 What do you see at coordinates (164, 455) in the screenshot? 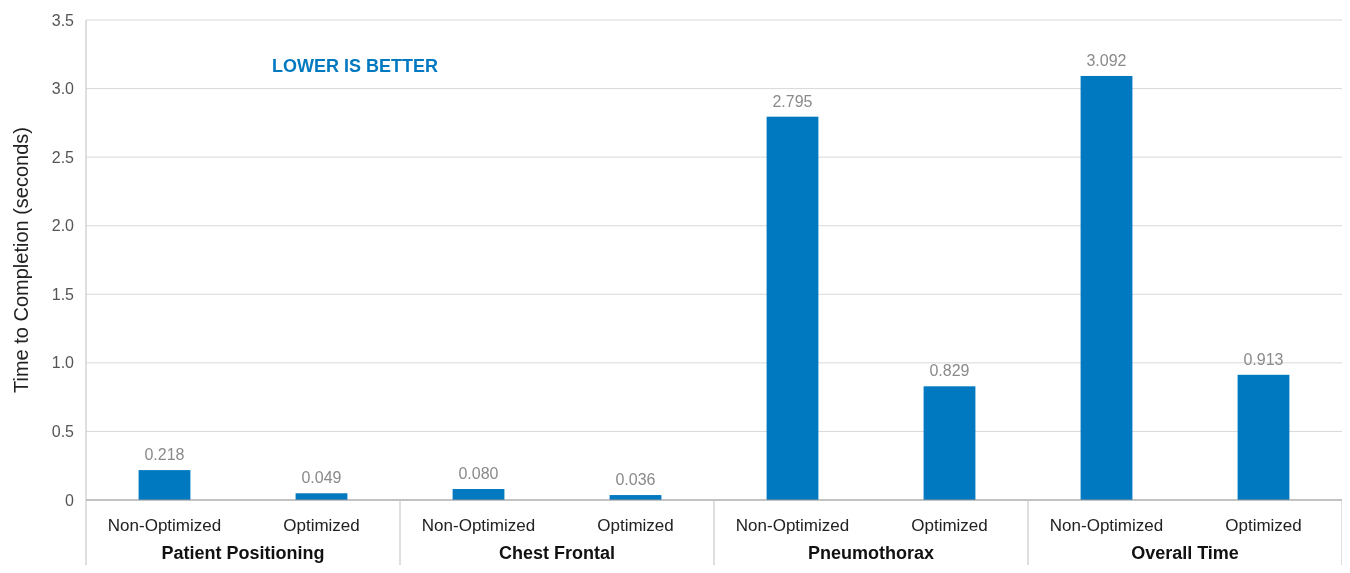
I see `data-label: 0.218` at bounding box center [164, 455].